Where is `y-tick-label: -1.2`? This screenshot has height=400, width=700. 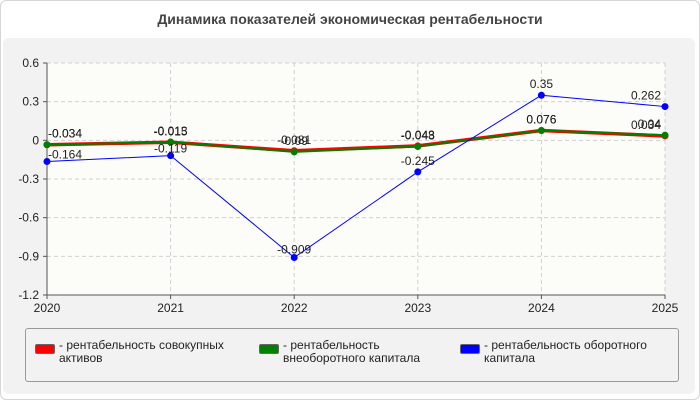 y-tick-label: -1.2 is located at coordinates (28, 295).